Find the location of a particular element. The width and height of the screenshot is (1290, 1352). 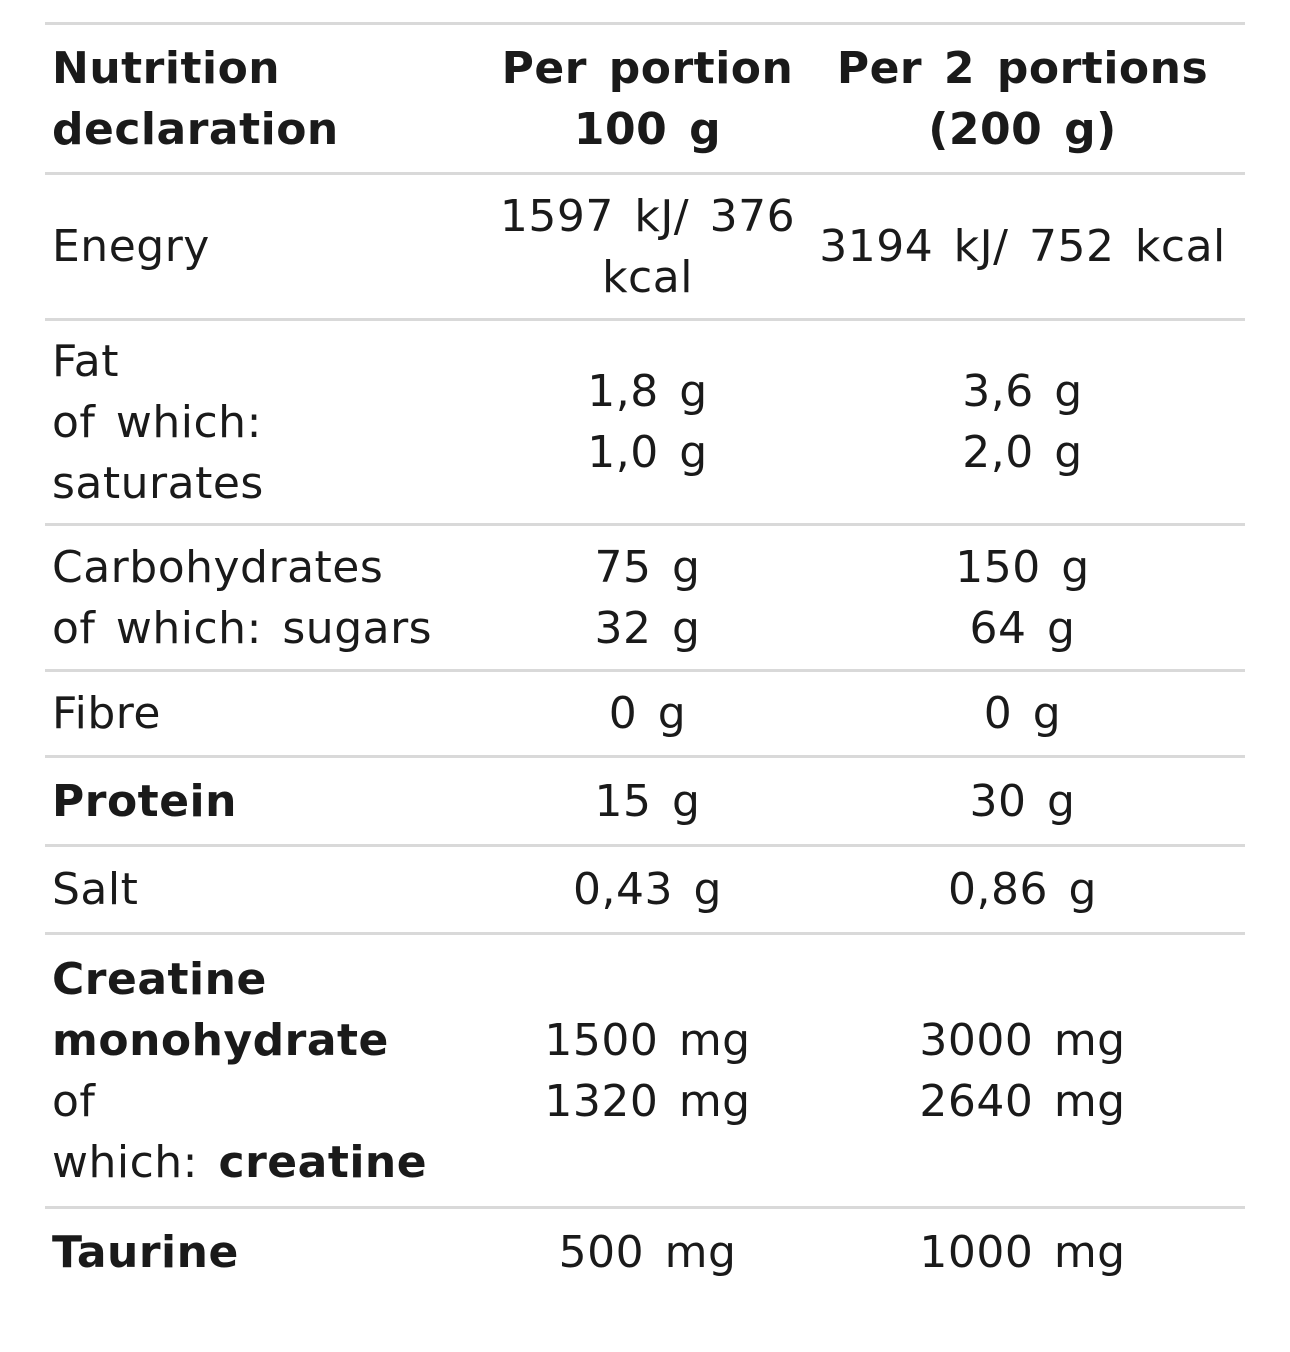

row-label: Fibre is located at coordinates (270, 713).